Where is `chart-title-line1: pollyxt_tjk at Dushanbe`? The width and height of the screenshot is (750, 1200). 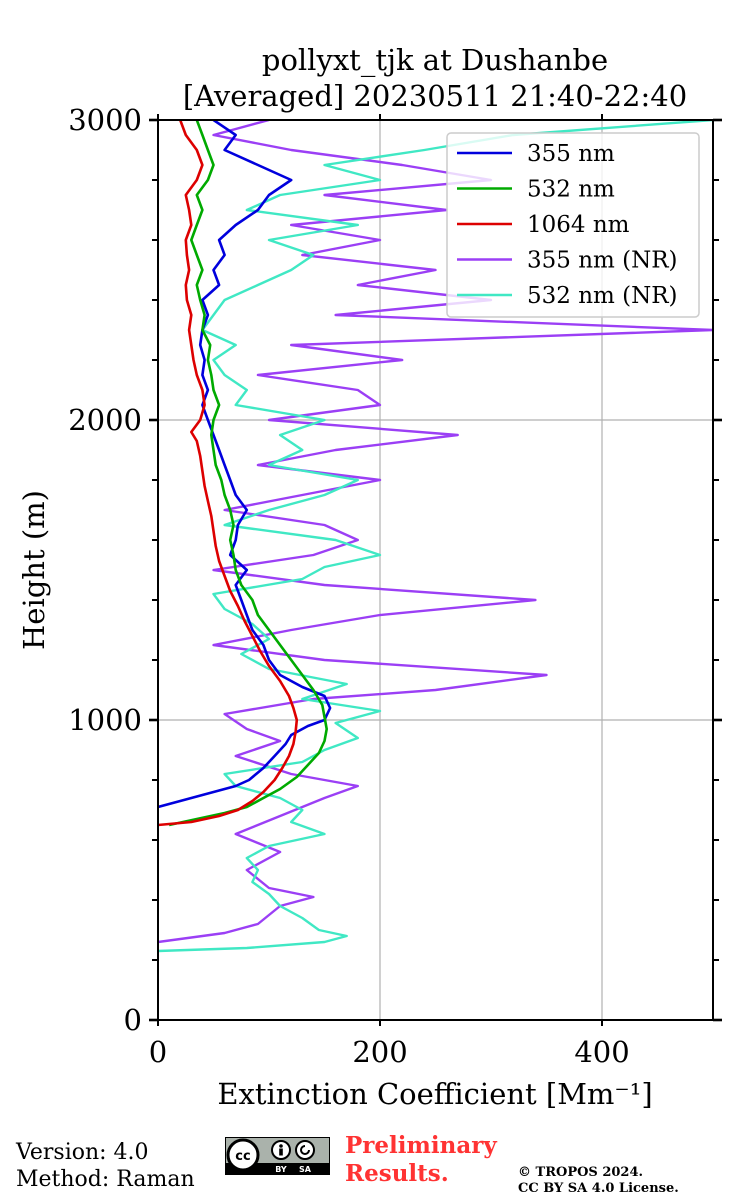
chart-title-line1: pollyxt_tjk at Dushanbe is located at coordinates (435, 60).